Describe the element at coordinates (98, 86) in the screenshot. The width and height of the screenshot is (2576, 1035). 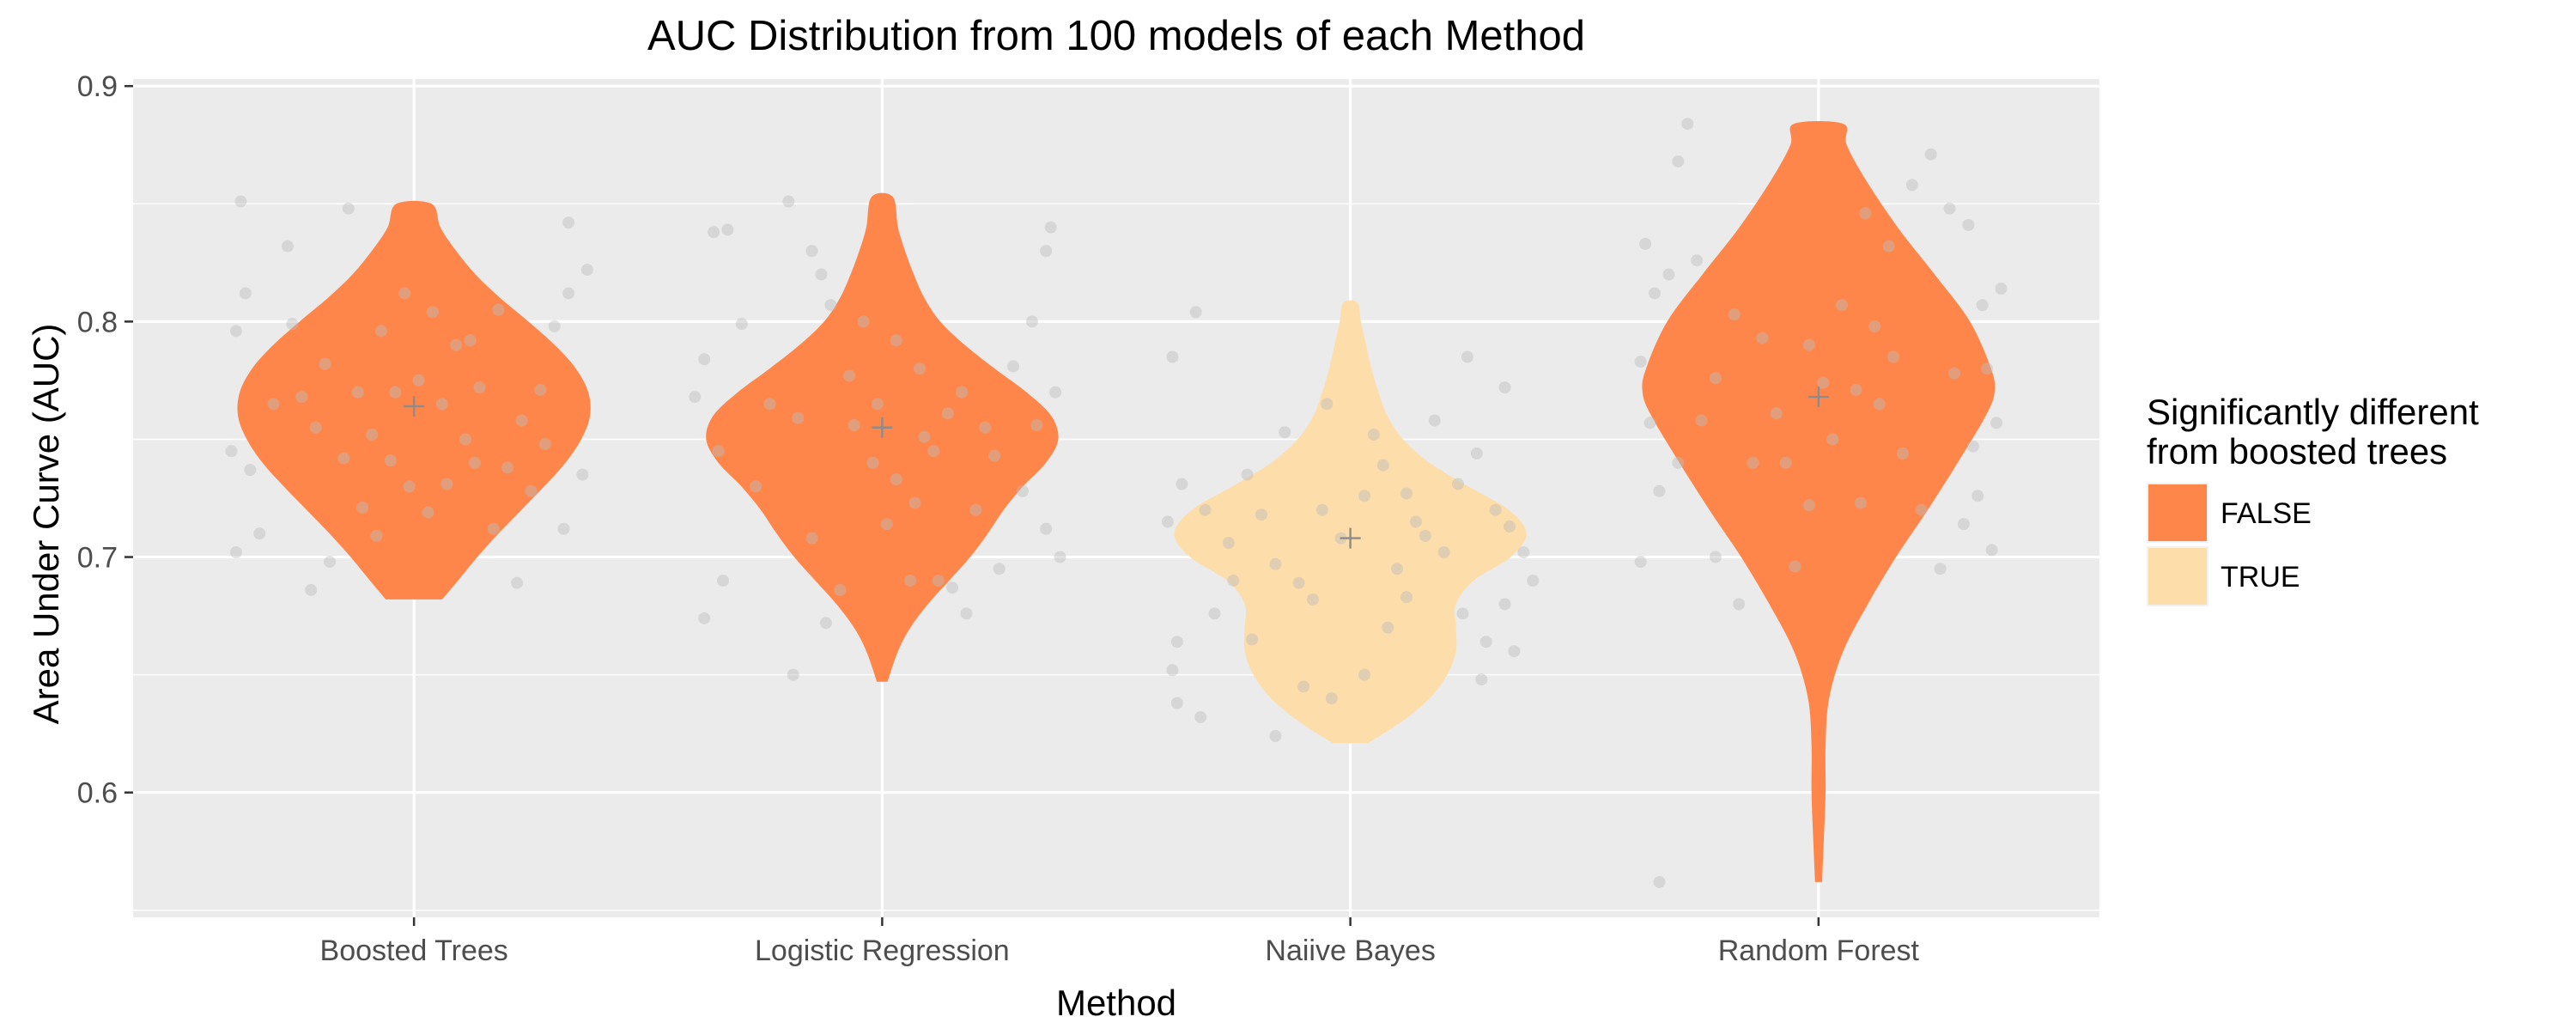
I see `y-tick-label: 0.9` at that location.